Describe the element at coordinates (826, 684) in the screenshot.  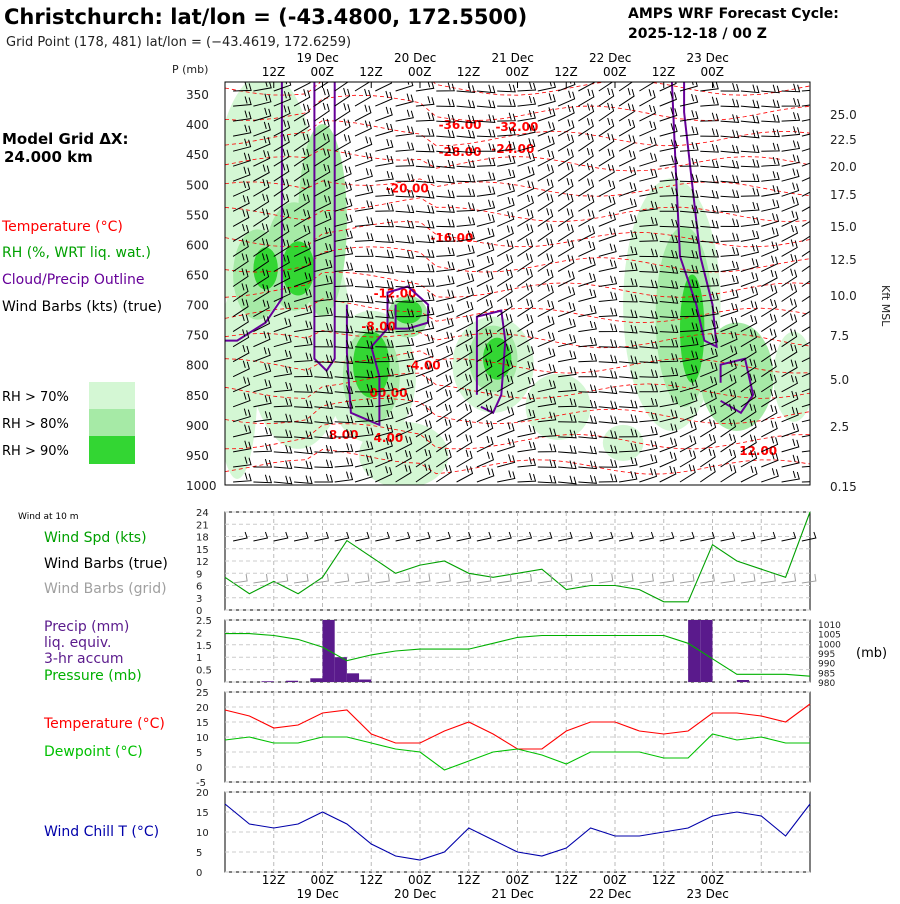
I see `pressure-tick-label: 980` at that location.